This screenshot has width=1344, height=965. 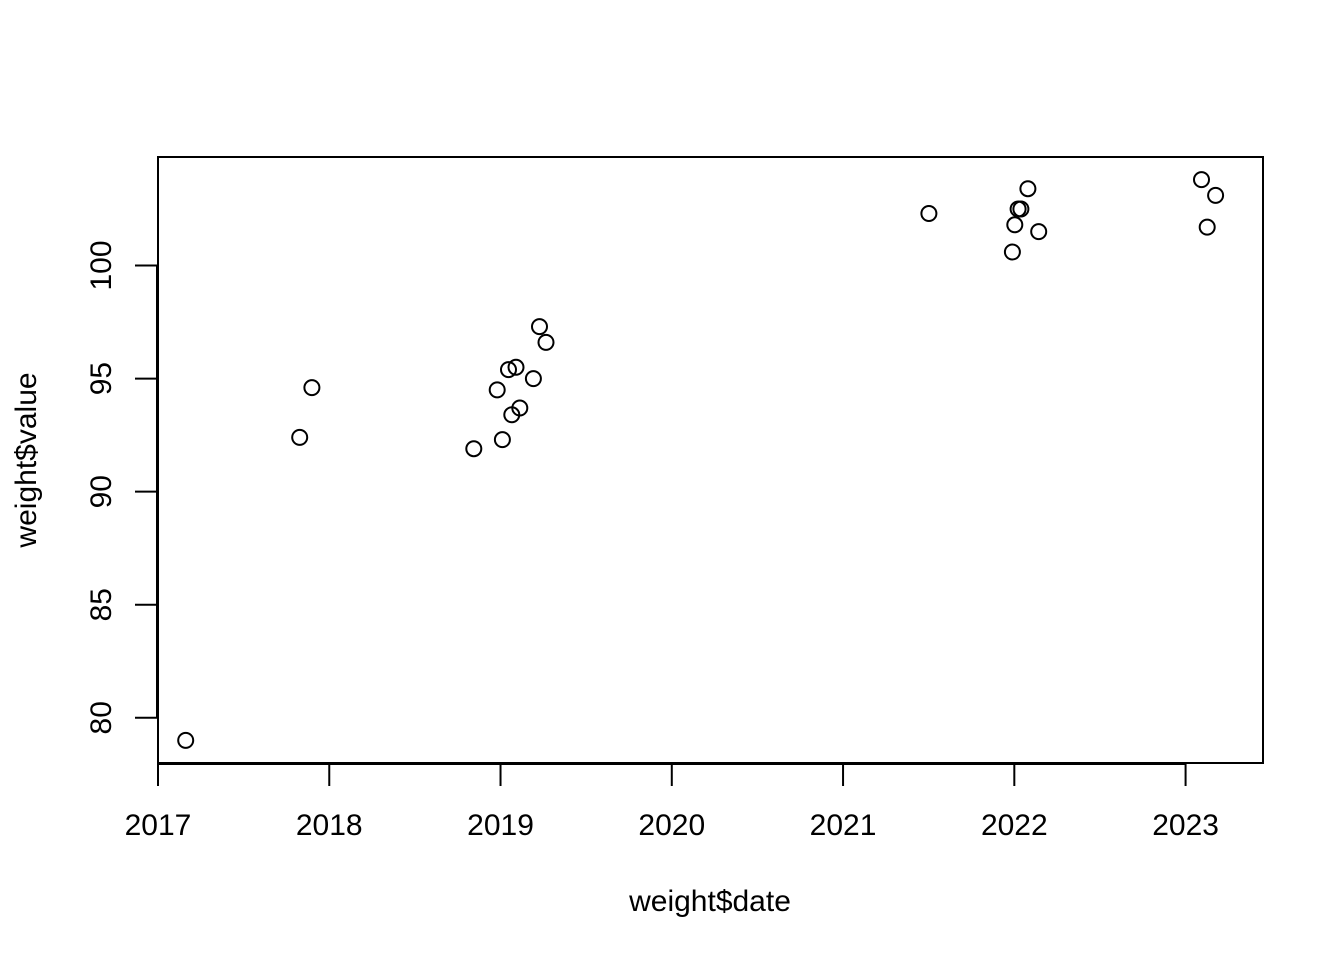 I want to click on x-tick-label: 2017, so click(x=158, y=825).